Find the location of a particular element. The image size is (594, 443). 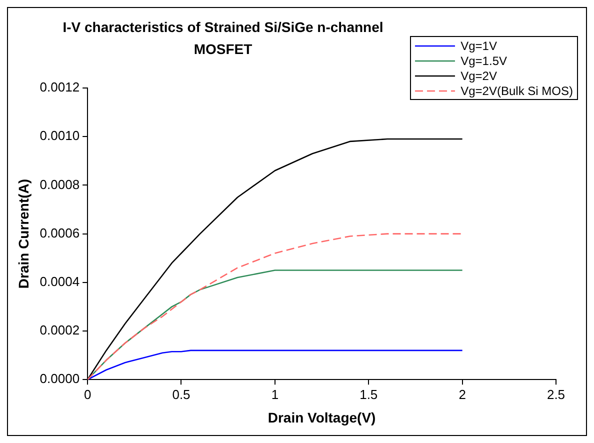

y-tick-label: 0.0000 is located at coordinates (60, 378).